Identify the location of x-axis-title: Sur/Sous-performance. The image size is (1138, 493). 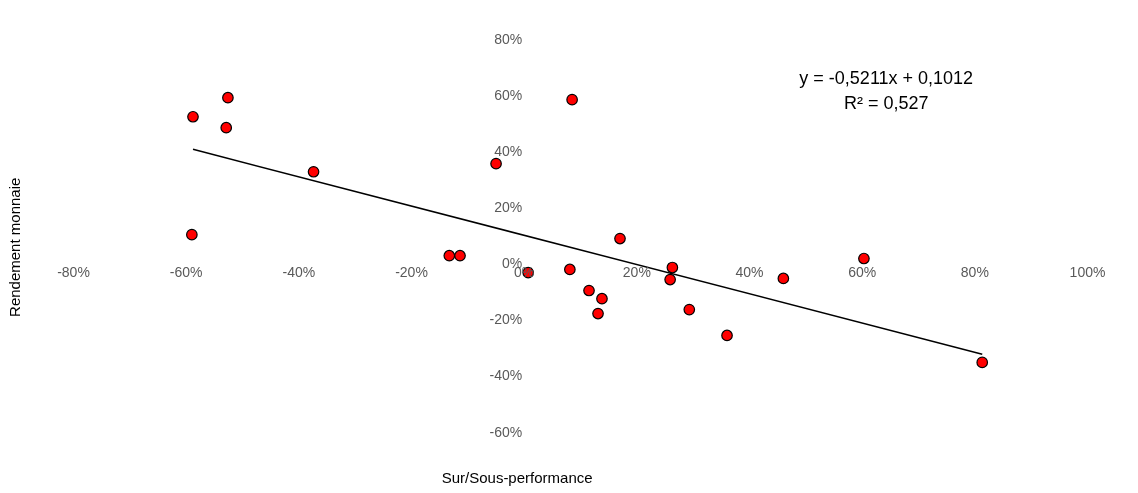
(517, 477).